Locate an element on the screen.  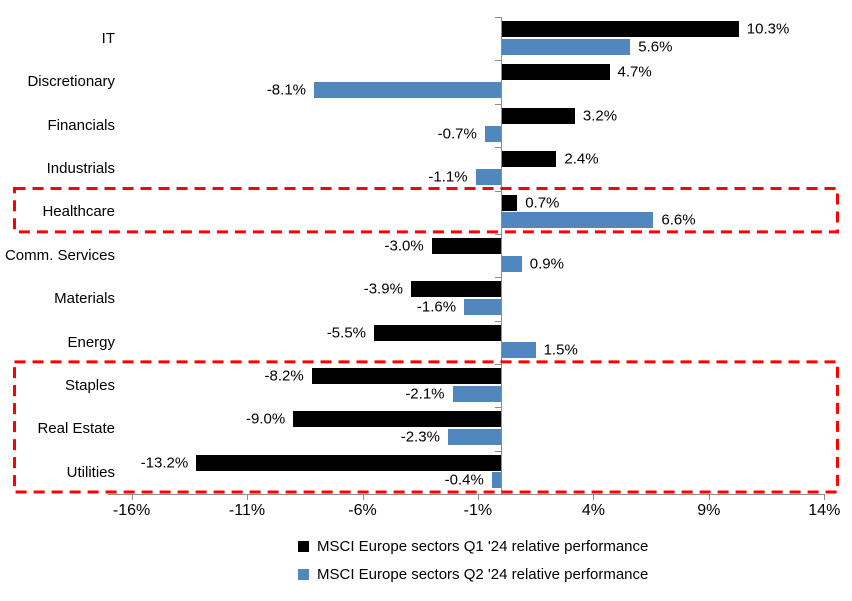
x-axis-tick-label: 9% is located at coordinates (709, 510).